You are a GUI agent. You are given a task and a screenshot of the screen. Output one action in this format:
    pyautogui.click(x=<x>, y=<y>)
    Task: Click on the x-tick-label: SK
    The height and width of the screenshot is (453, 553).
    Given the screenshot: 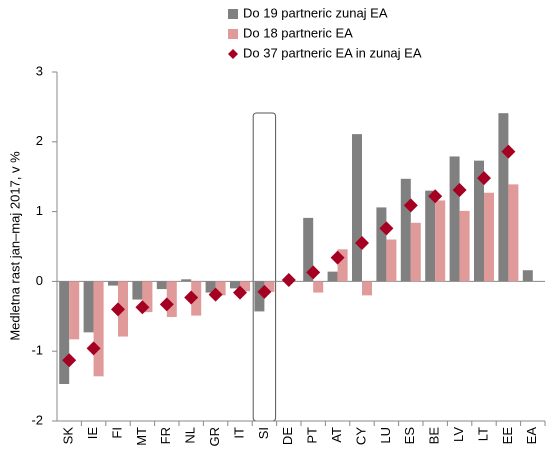 What is the action you would take?
    pyautogui.click(x=68, y=436)
    